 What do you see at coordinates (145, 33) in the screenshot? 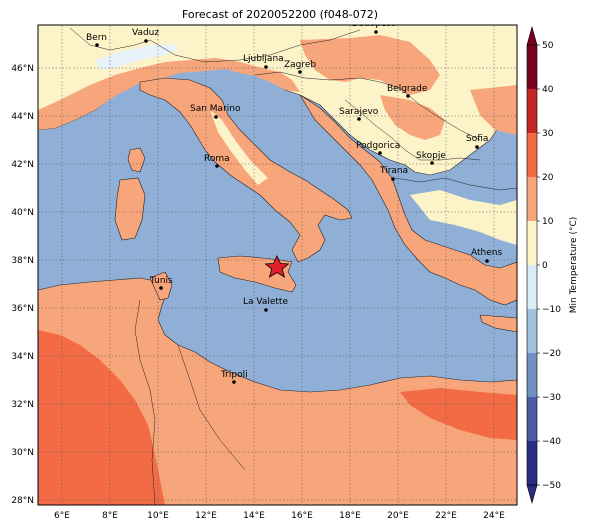
I see `city-label-vaduz: Vaduz` at bounding box center [145, 33].